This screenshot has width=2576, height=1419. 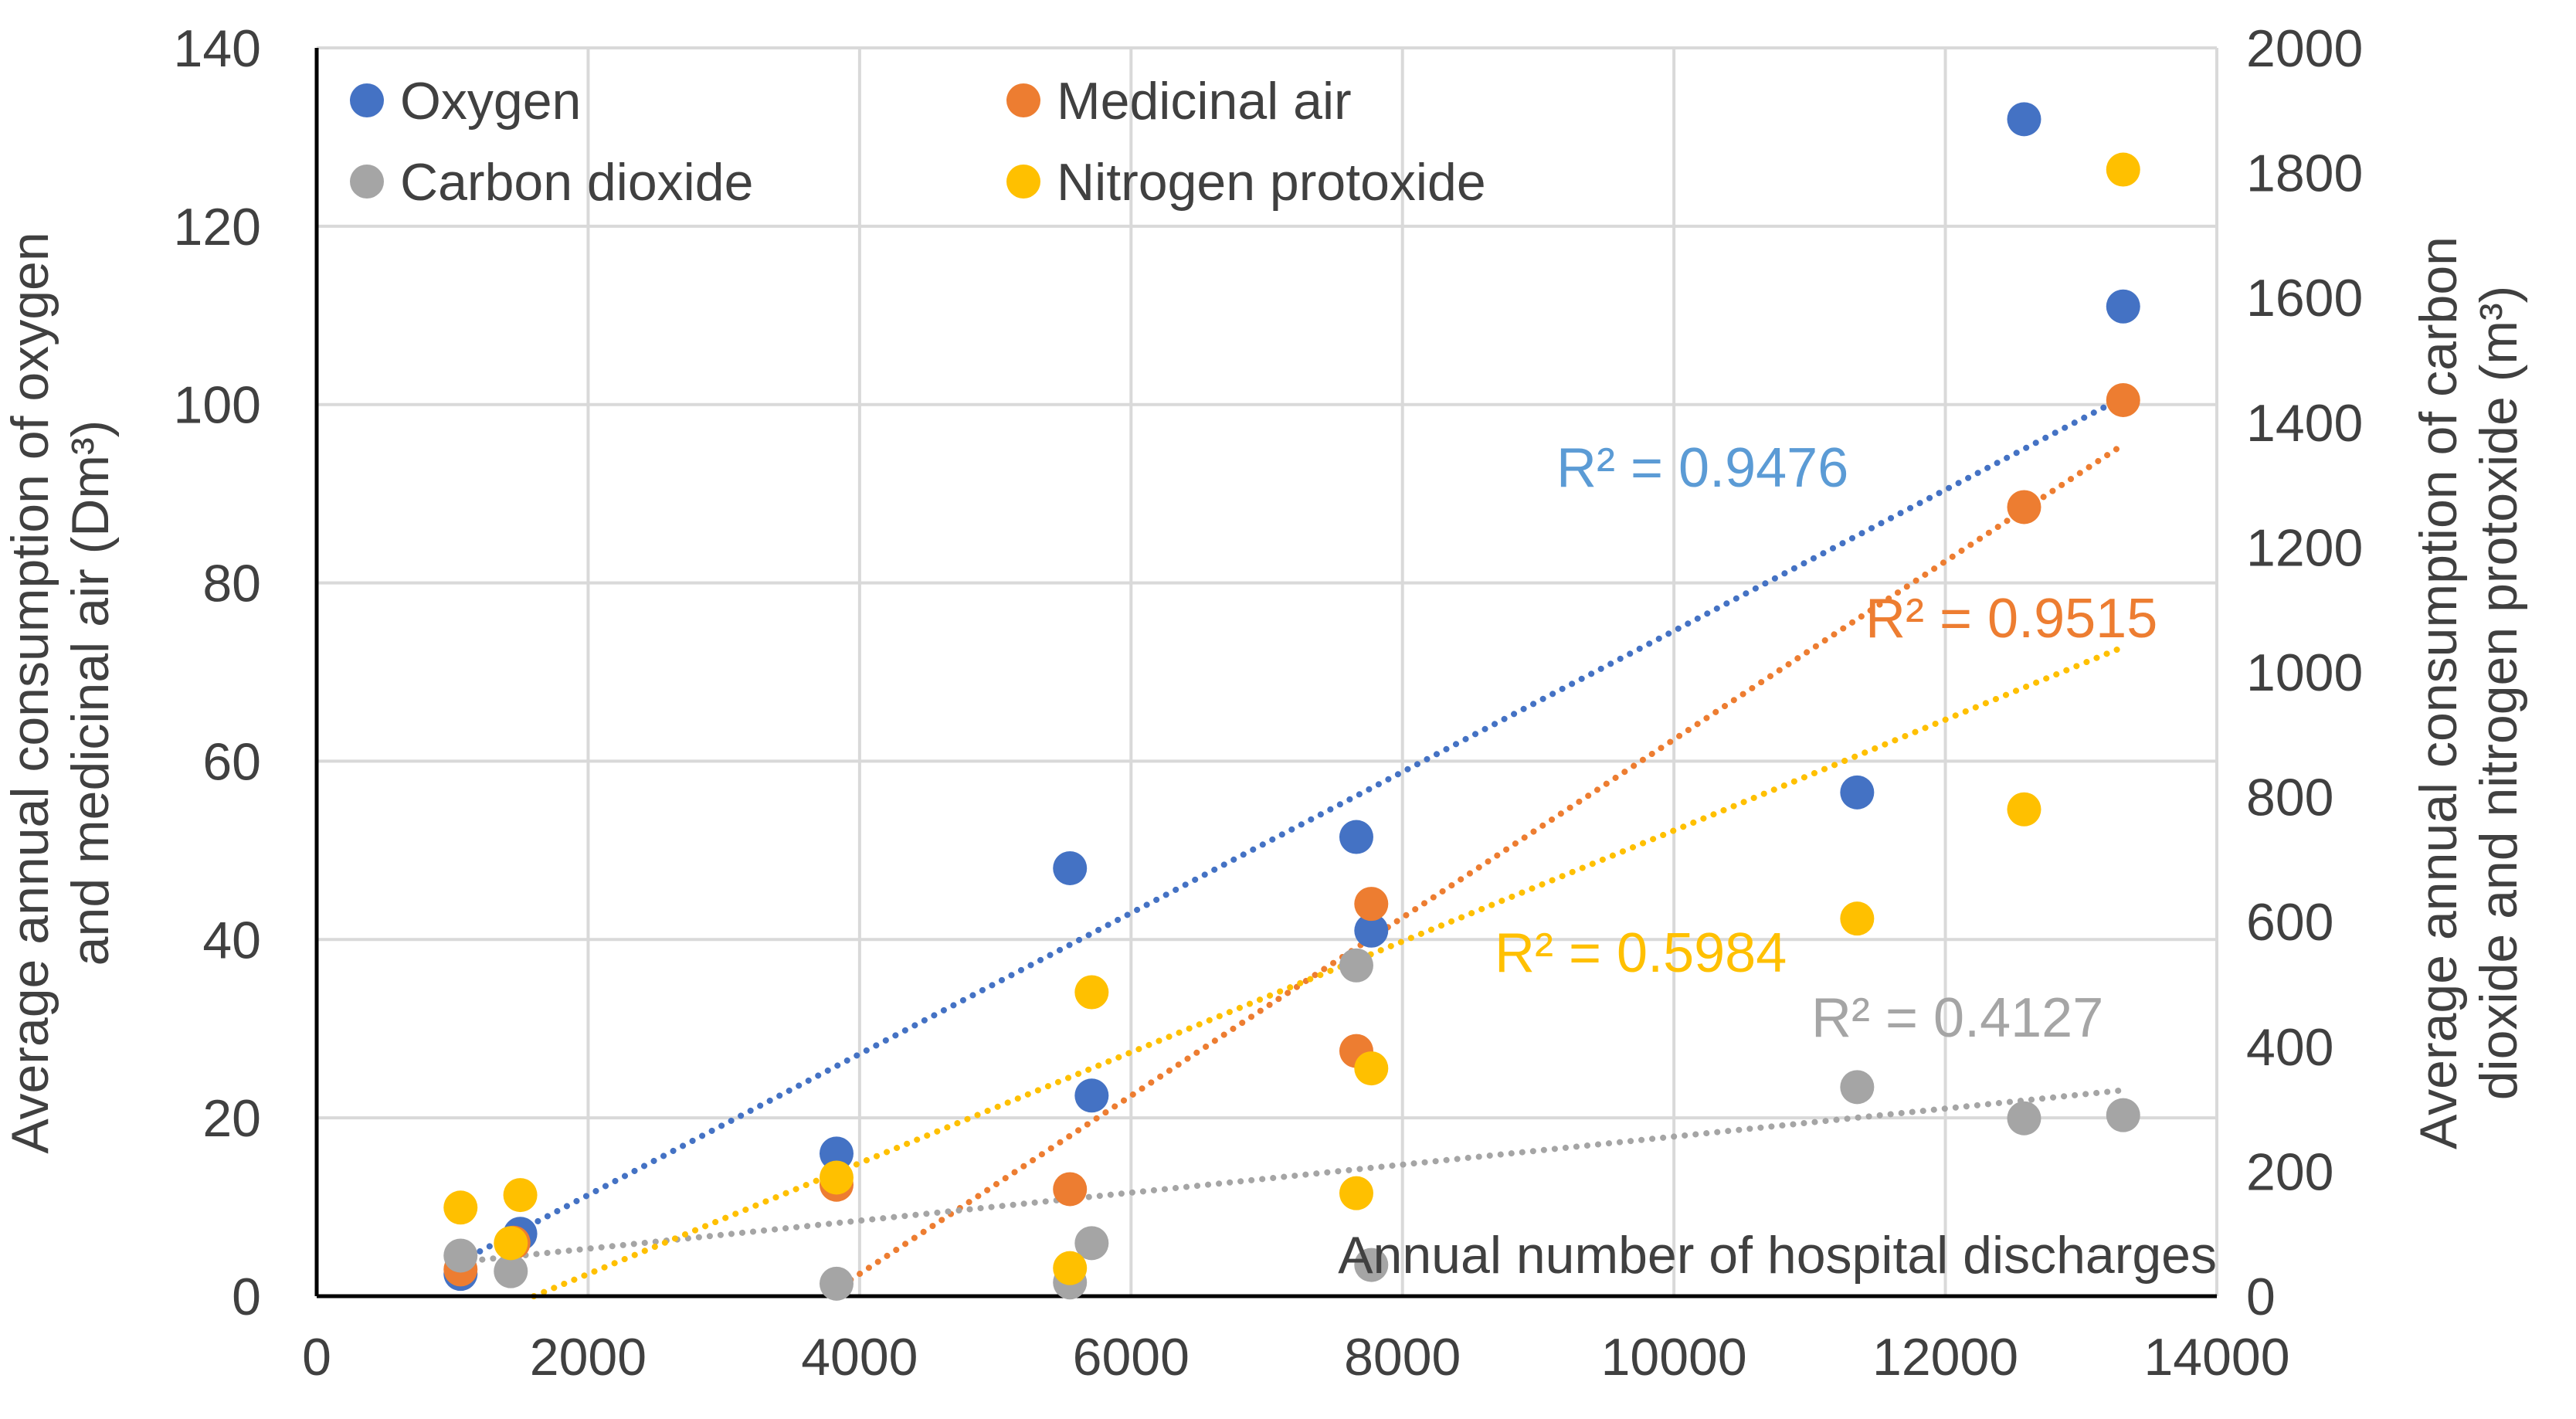 I want to click on x-tick-label: 0, so click(x=316, y=1357).